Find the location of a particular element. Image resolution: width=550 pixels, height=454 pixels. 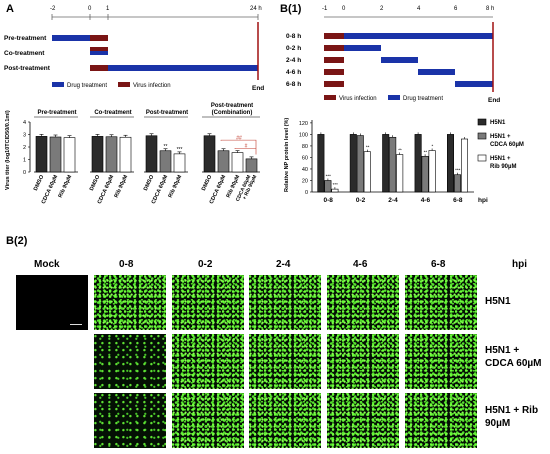

legend-b-virus-infection: Virus infection is located at coordinates (358, 99).